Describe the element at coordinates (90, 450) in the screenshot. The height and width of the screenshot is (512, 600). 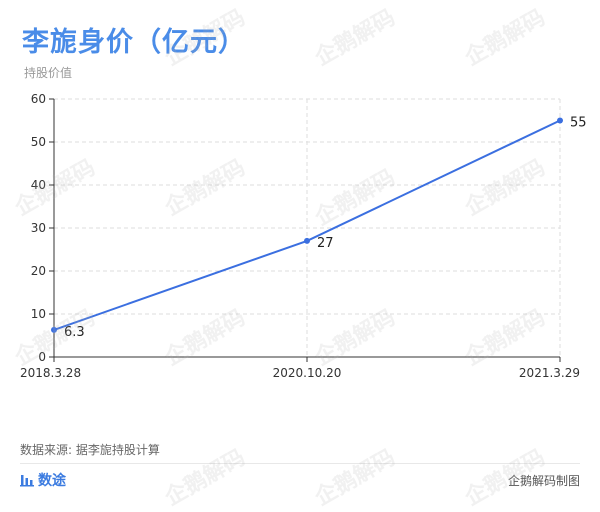
I see `data-source: 数据来源: 据李旎持股计算` at that location.